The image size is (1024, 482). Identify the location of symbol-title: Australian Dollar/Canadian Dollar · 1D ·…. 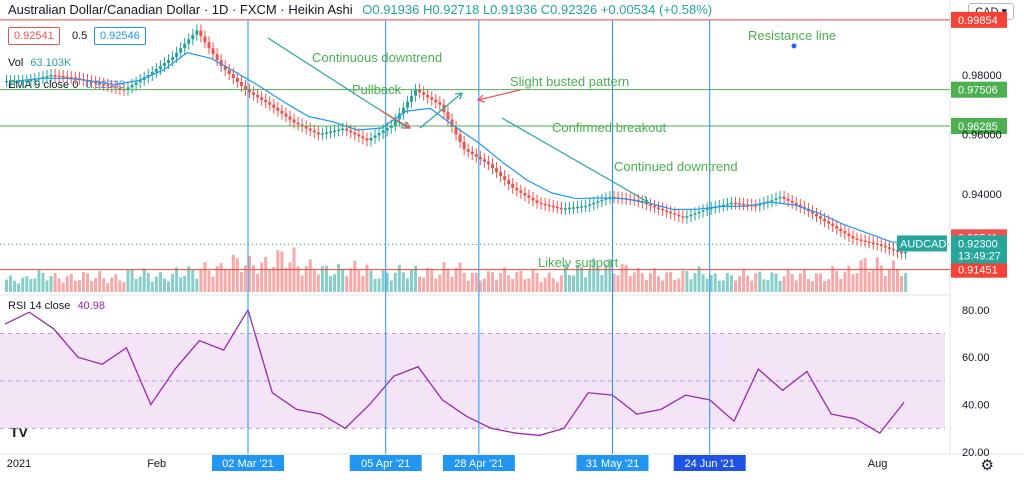
(180, 9).